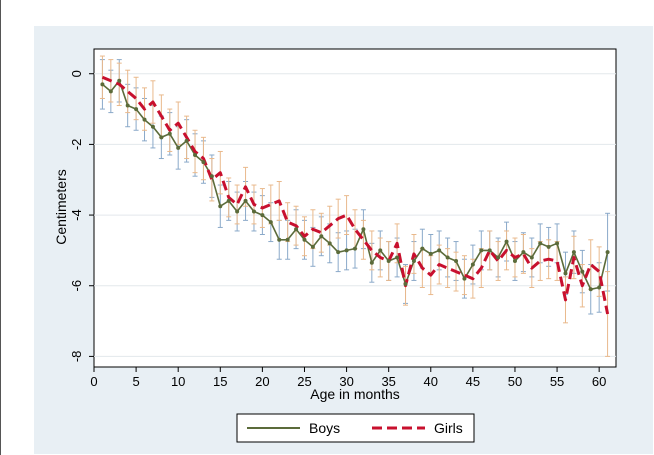  What do you see at coordinates (76, 215) in the screenshot?
I see `y-tick-label: -4` at bounding box center [76, 215].